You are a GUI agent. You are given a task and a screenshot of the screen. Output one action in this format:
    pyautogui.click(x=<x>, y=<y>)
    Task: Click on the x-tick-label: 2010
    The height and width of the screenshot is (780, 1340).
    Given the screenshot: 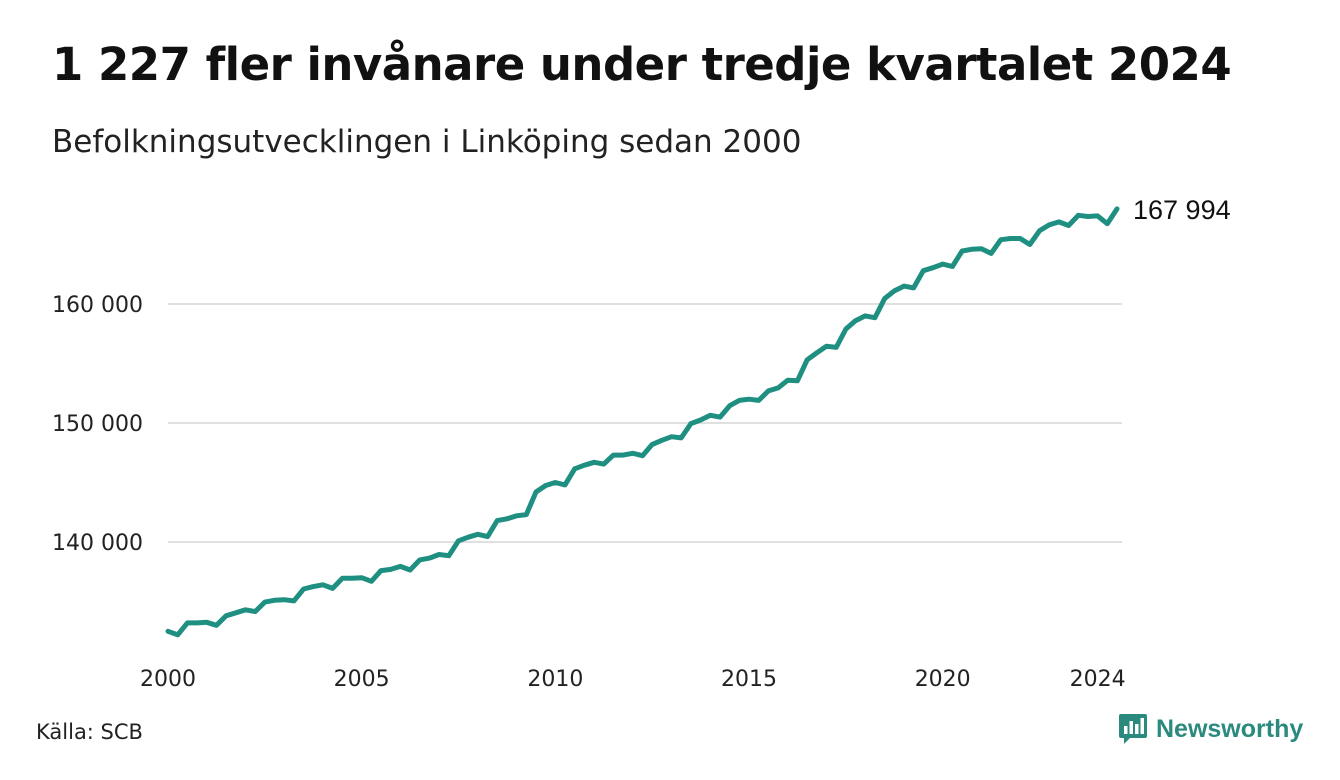 What is the action you would take?
    pyautogui.click(x=555, y=679)
    